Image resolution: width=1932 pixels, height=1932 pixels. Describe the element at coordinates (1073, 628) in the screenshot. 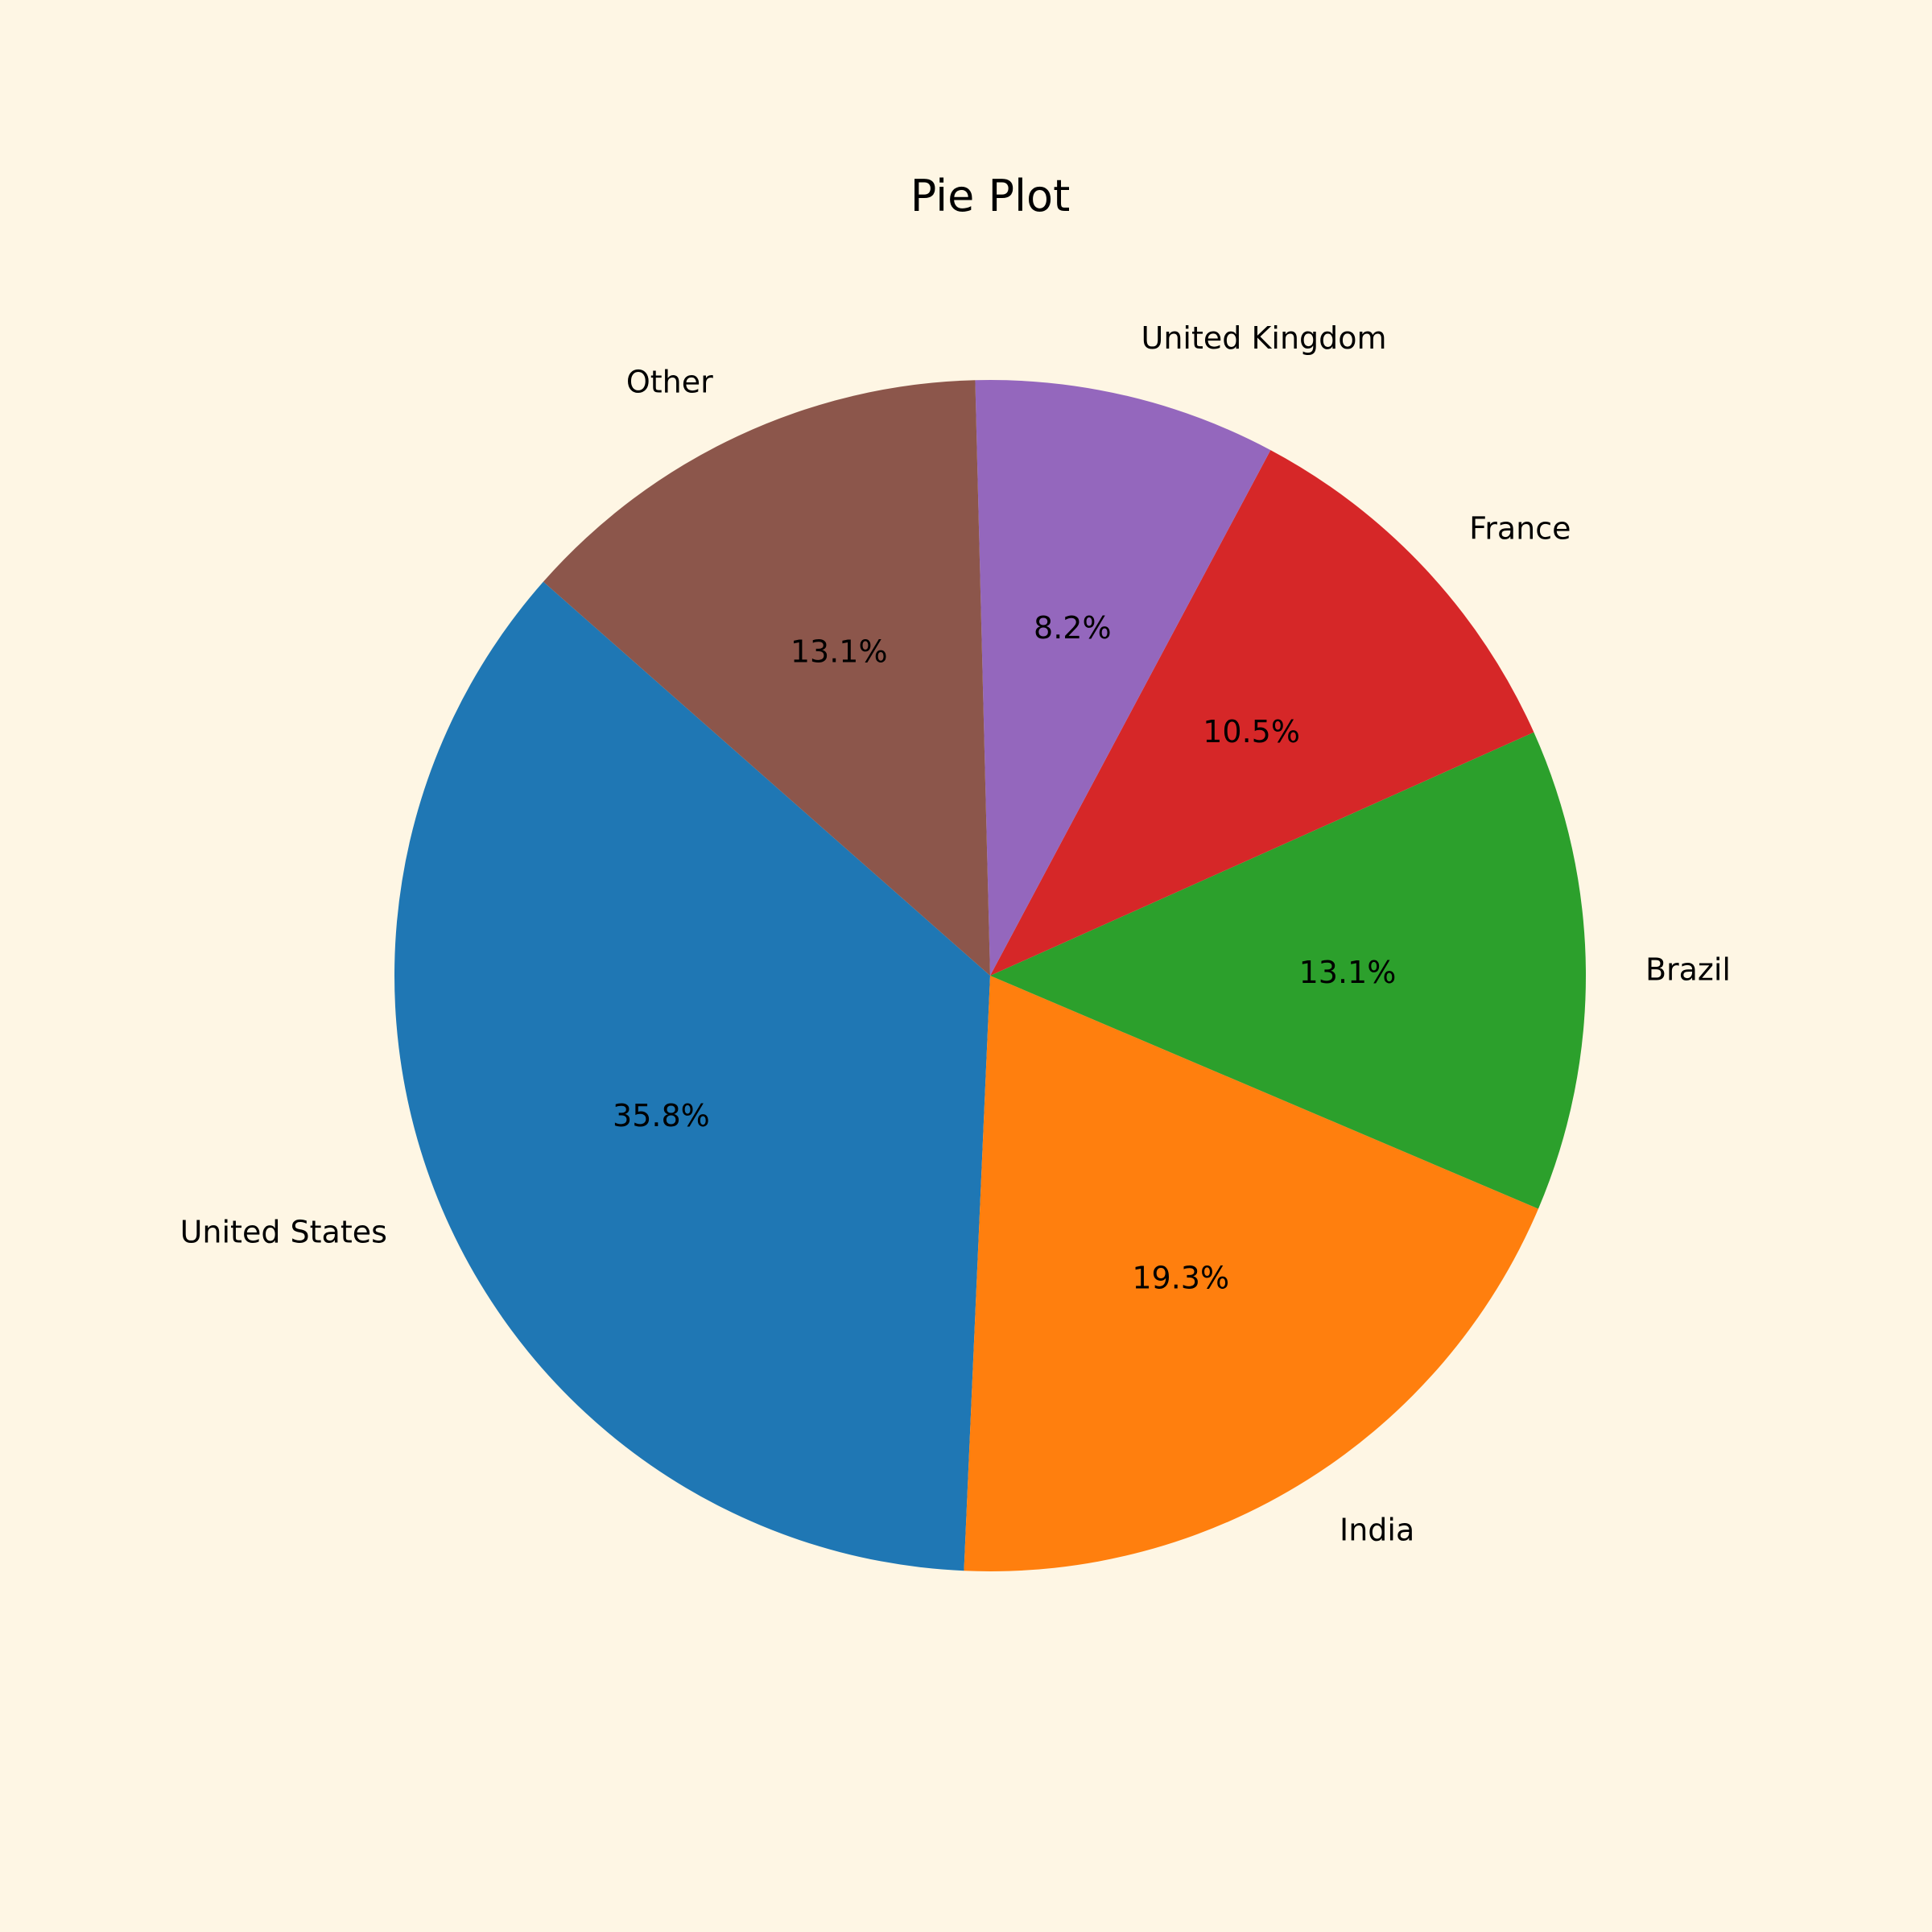

I see `pct-label-united-kingdom: 8.2%` at that location.